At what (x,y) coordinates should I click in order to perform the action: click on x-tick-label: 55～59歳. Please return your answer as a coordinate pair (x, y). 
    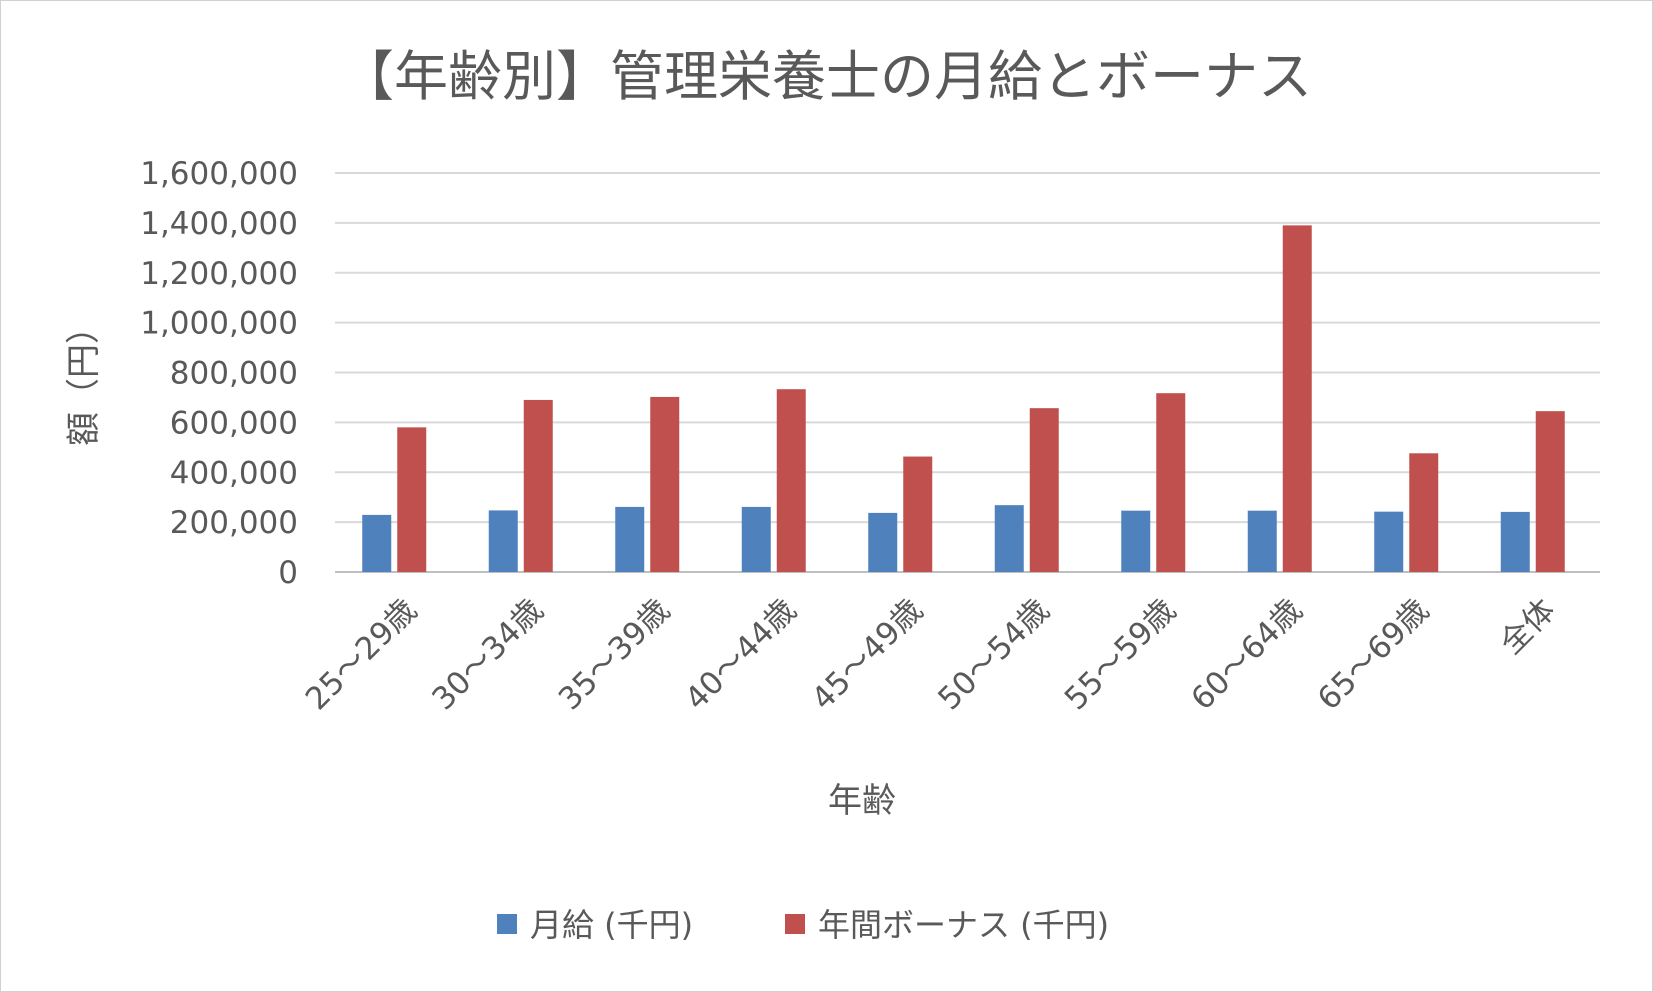
    Looking at the image, I should click on (1120, 654).